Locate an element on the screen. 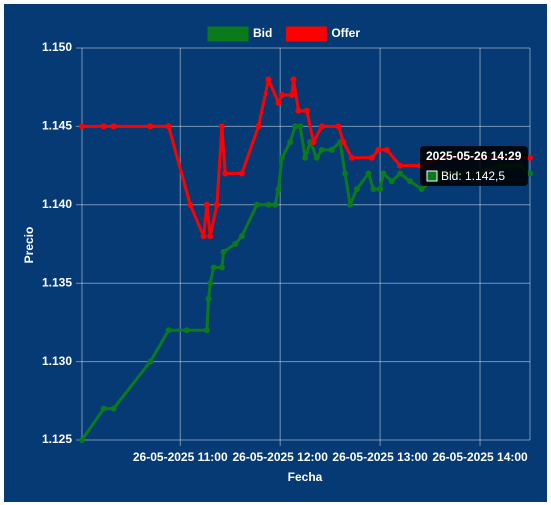  y-tick-label: 1.125 is located at coordinates (57, 439).